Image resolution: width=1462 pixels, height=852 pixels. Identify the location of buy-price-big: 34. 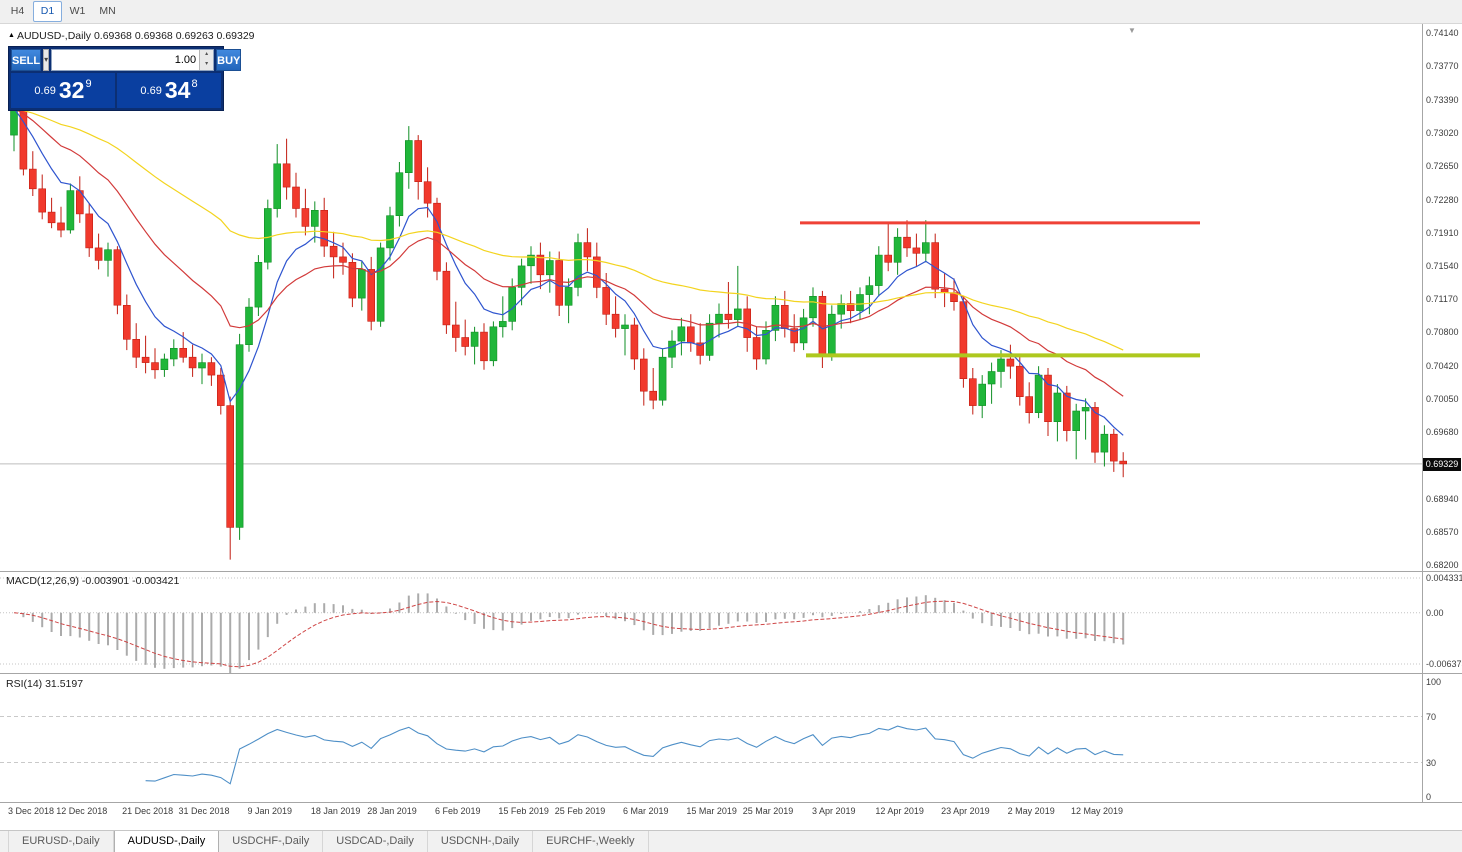
(177, 90).